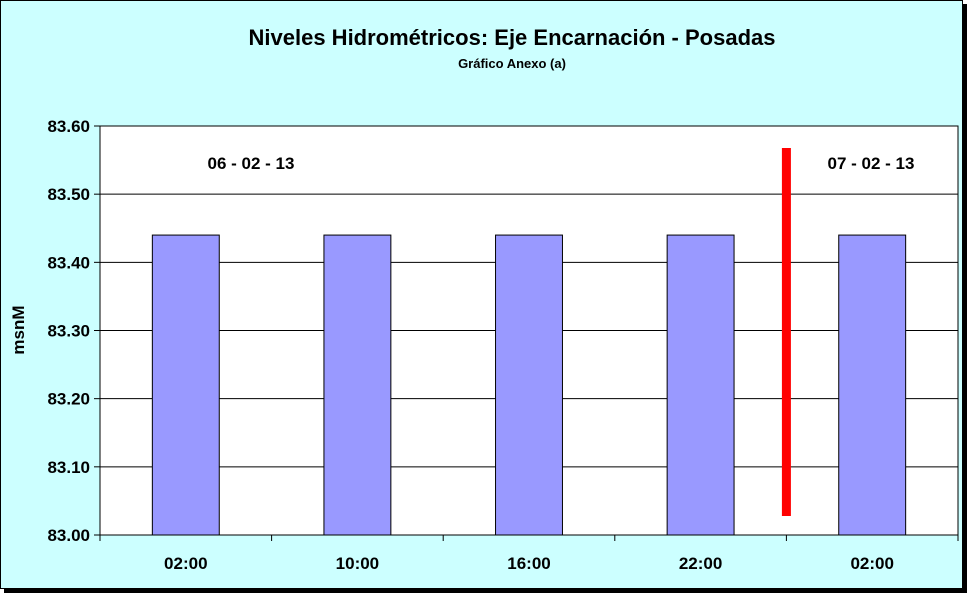 This screenshot has height=593, width=967. What do you see at coordinates (68, 126) in the screenshot?
I see `y-tick-label: 83.60` at bounding box center [68, 126].